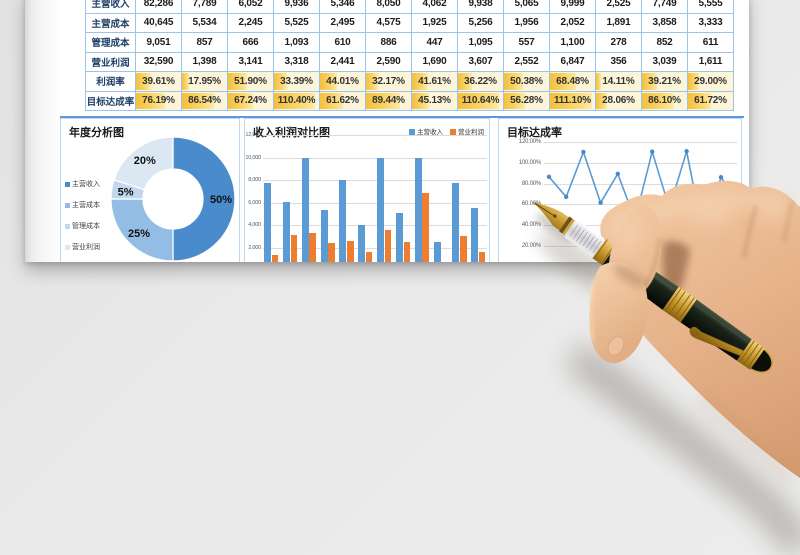 Image resolution: width=800 pixels, height=555 pixels. I want to click on table-cell: 9,051, so click(159, 43).